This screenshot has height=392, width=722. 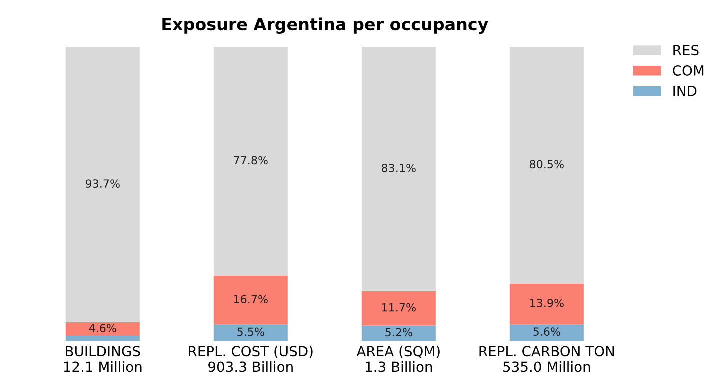 I want to click on data-label: 16.7%, so click(x=251, y=299).